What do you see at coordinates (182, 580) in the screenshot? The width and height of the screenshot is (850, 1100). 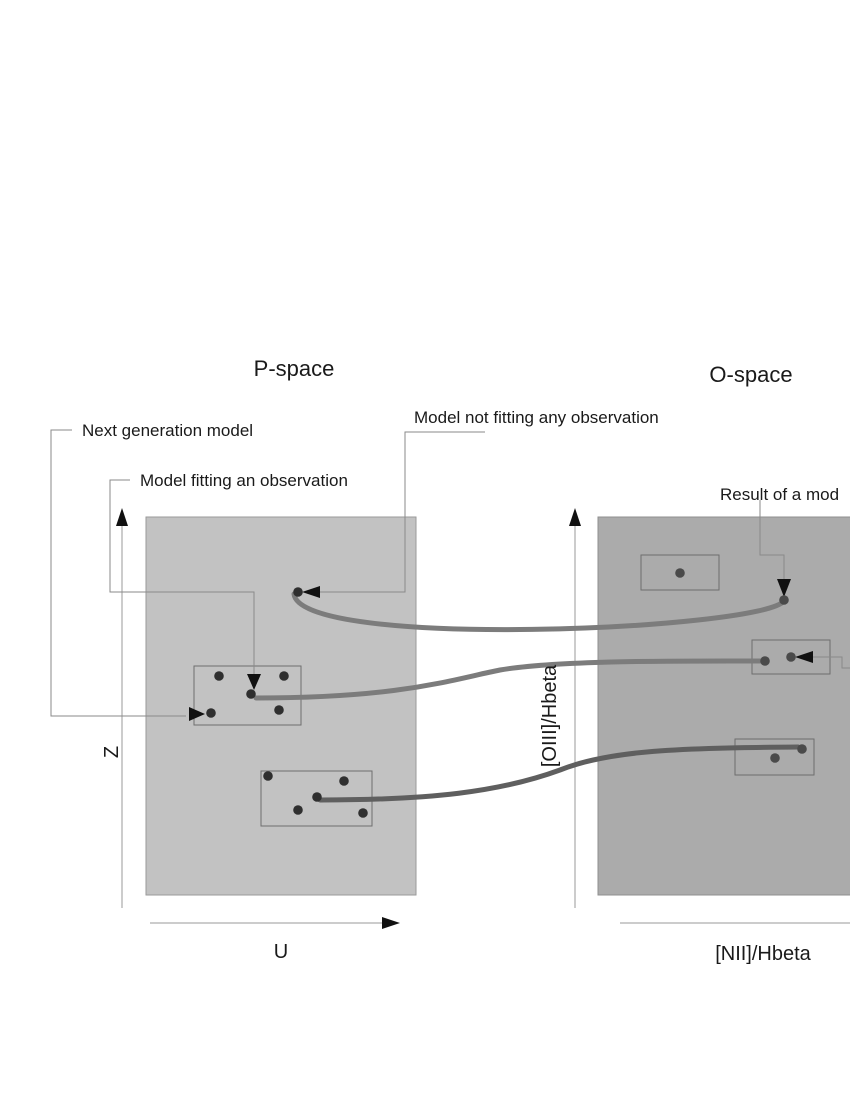 I see `leader-fitting` at bounding box center [182, 580].